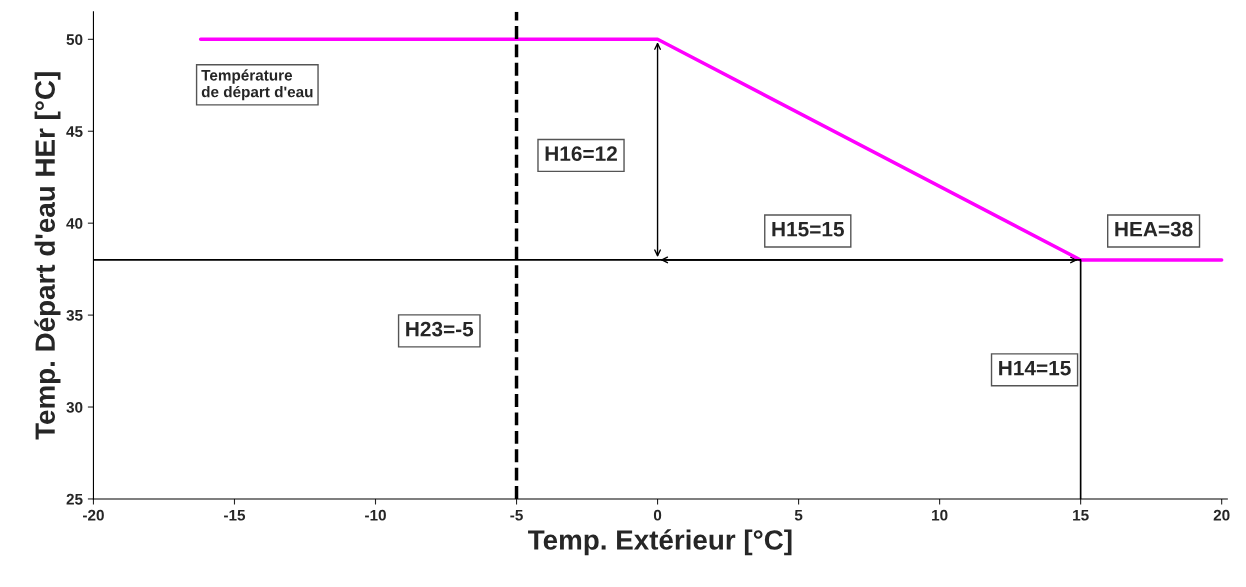  What do you see at coordinates (93, 515) in the screenshot?
I see `x-tick-label: -20` at bounding box center [93, 515].